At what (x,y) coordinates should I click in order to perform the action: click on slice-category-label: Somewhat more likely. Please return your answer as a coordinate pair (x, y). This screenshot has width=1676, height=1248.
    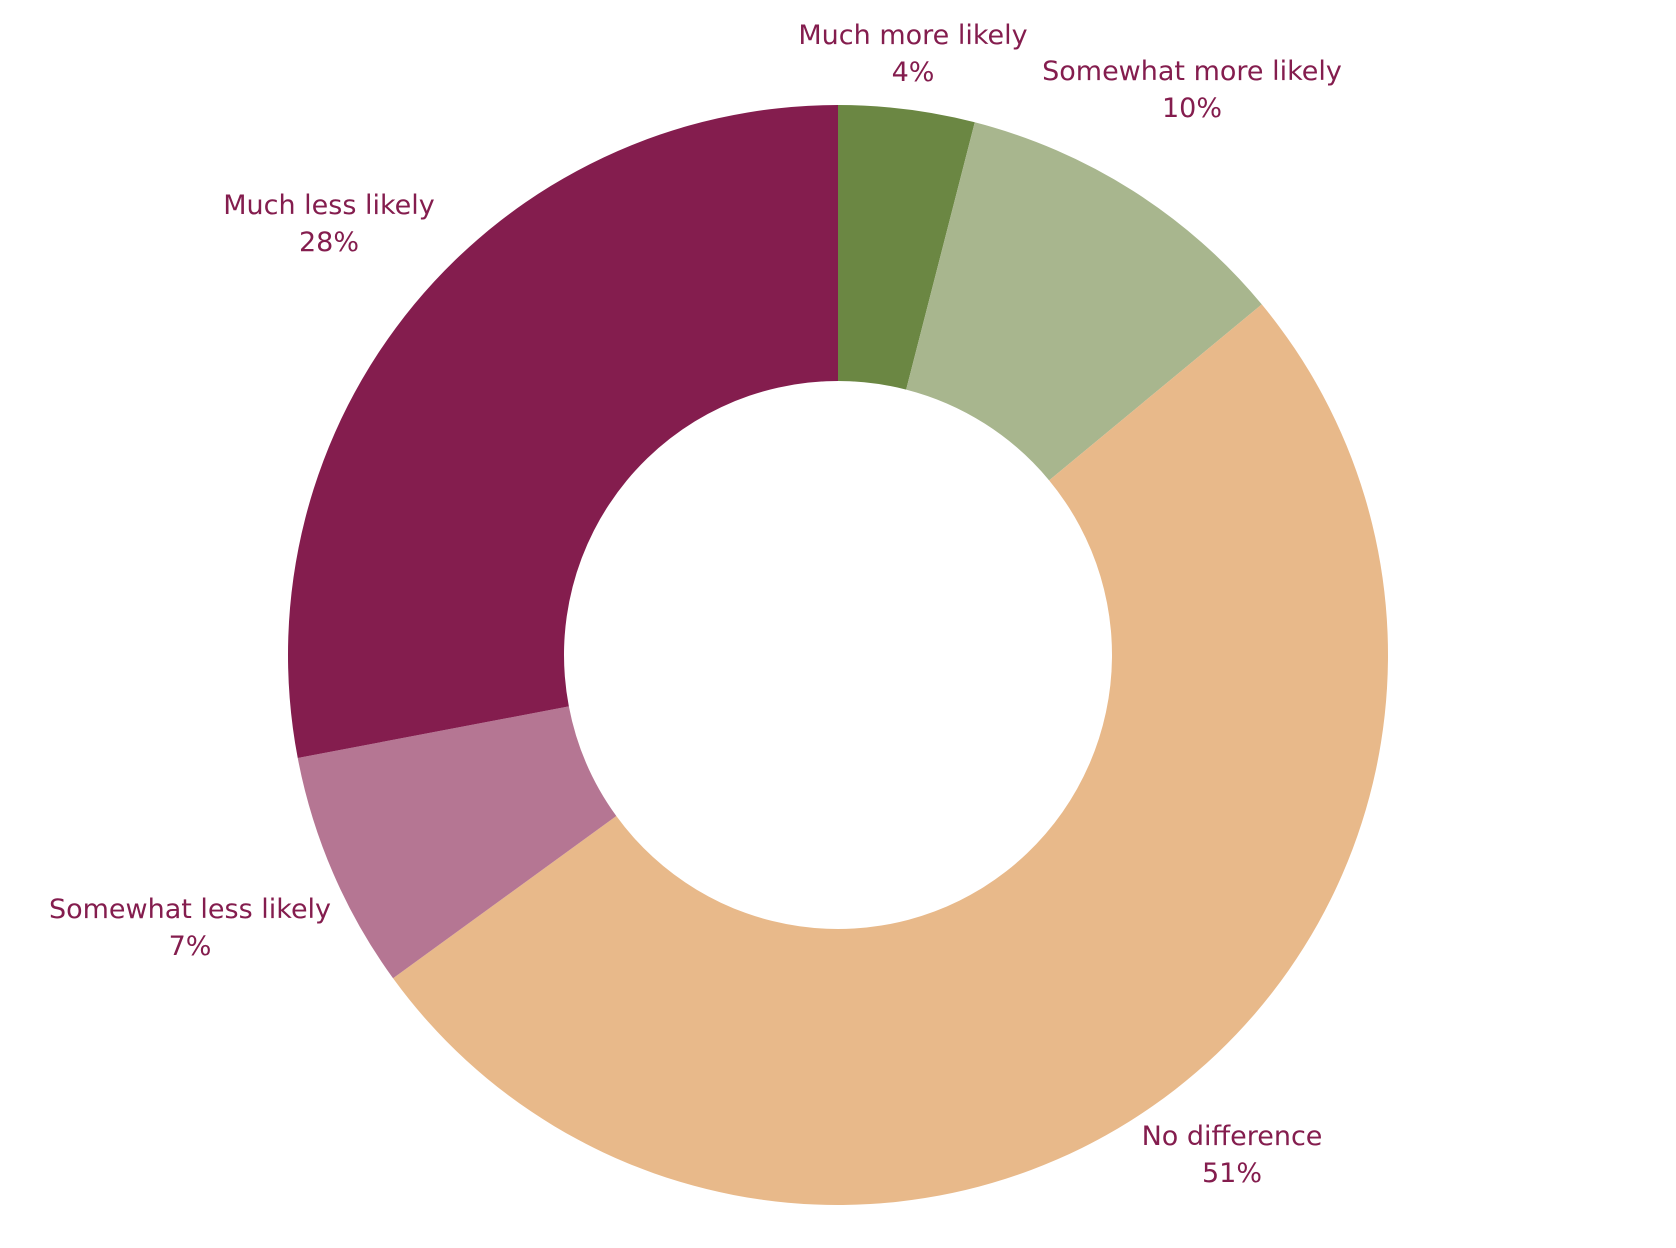
    Looking at the image, I should click on (1192, 71).